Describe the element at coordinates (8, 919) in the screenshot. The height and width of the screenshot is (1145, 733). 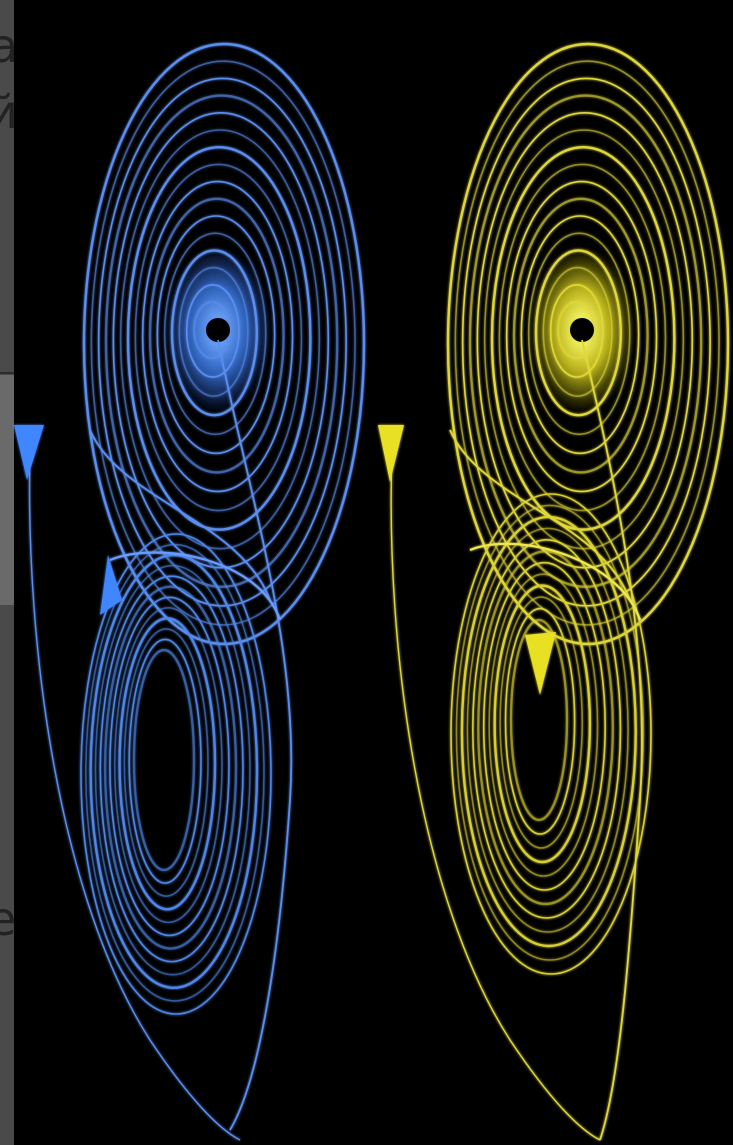
I see `text-fragment: е` at that location.